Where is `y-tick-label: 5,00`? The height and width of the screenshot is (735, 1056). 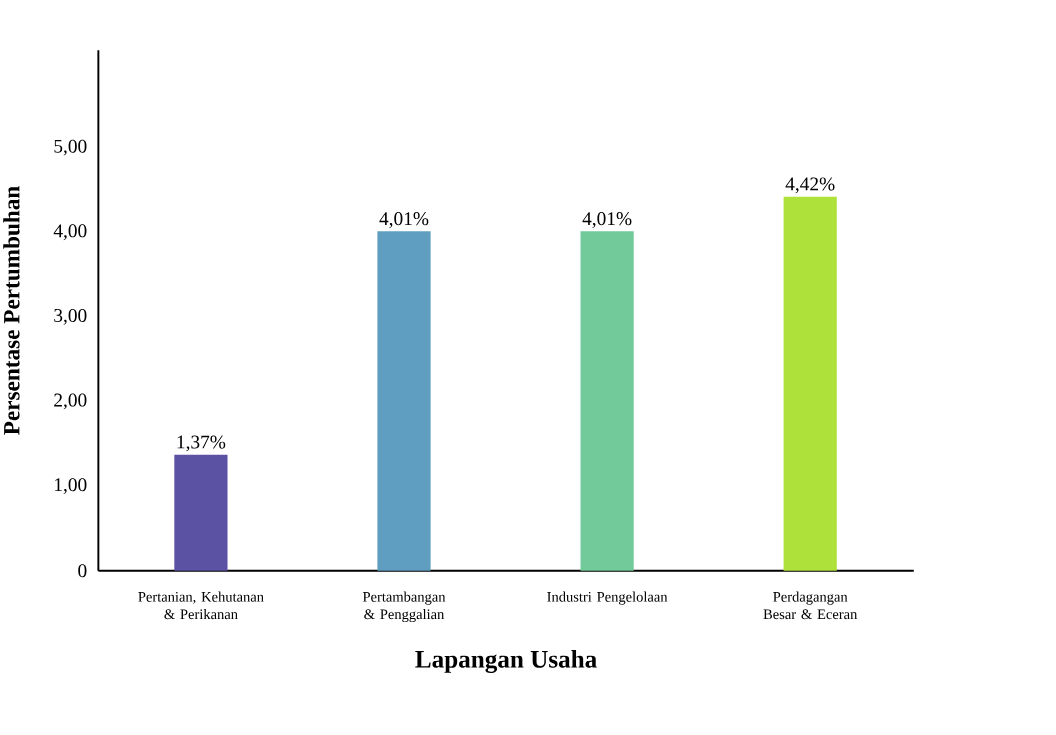
y-tick-label: 5,00 is located at coordinates (70, 147).